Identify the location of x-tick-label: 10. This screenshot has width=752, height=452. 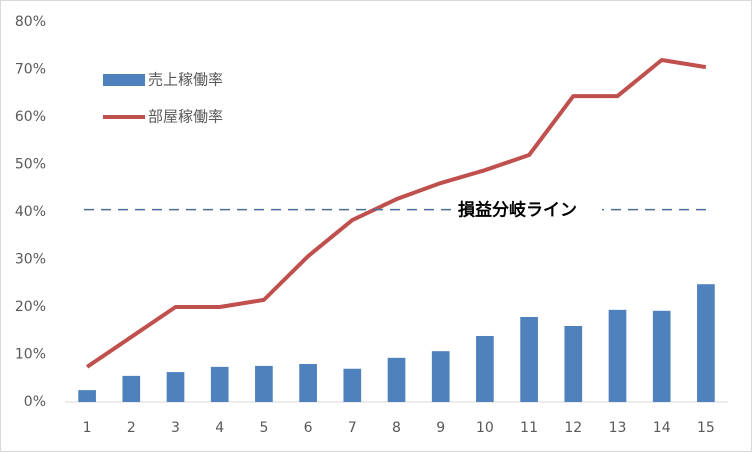
(485, 428).